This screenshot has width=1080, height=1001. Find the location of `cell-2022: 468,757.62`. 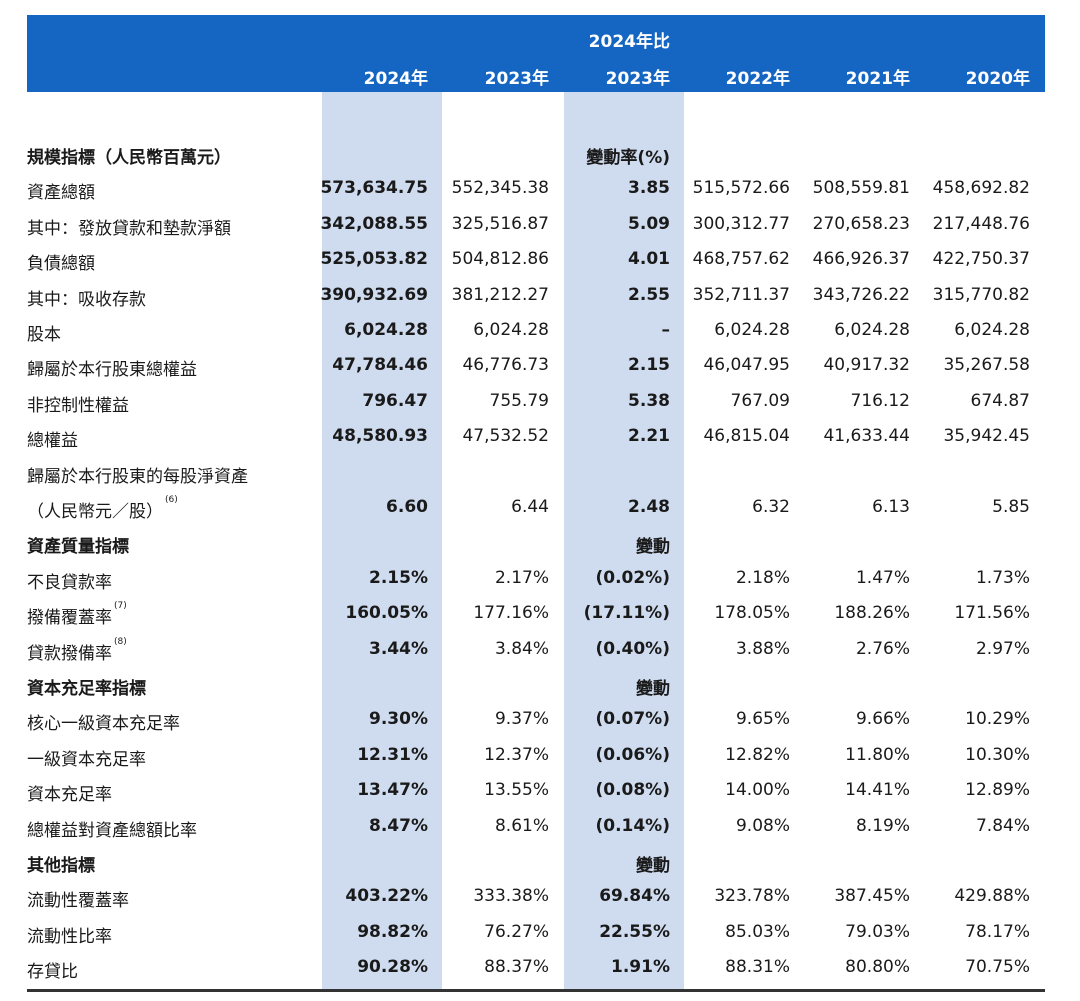

cell-2022: 468,757.62 is located at coordinates (741, 259).